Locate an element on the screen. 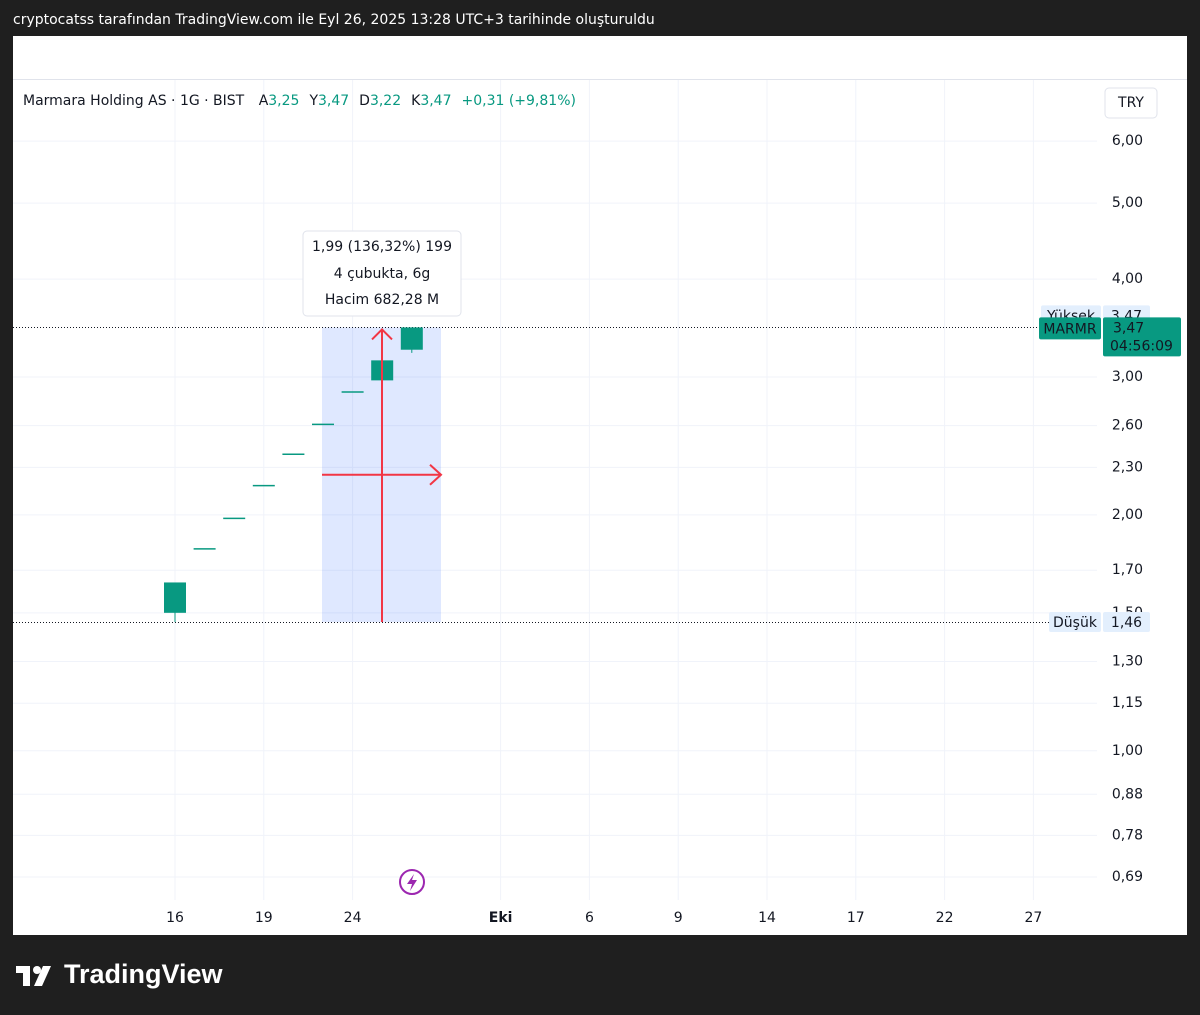  low-name: Düşük is located at coordinates (1075, 623).